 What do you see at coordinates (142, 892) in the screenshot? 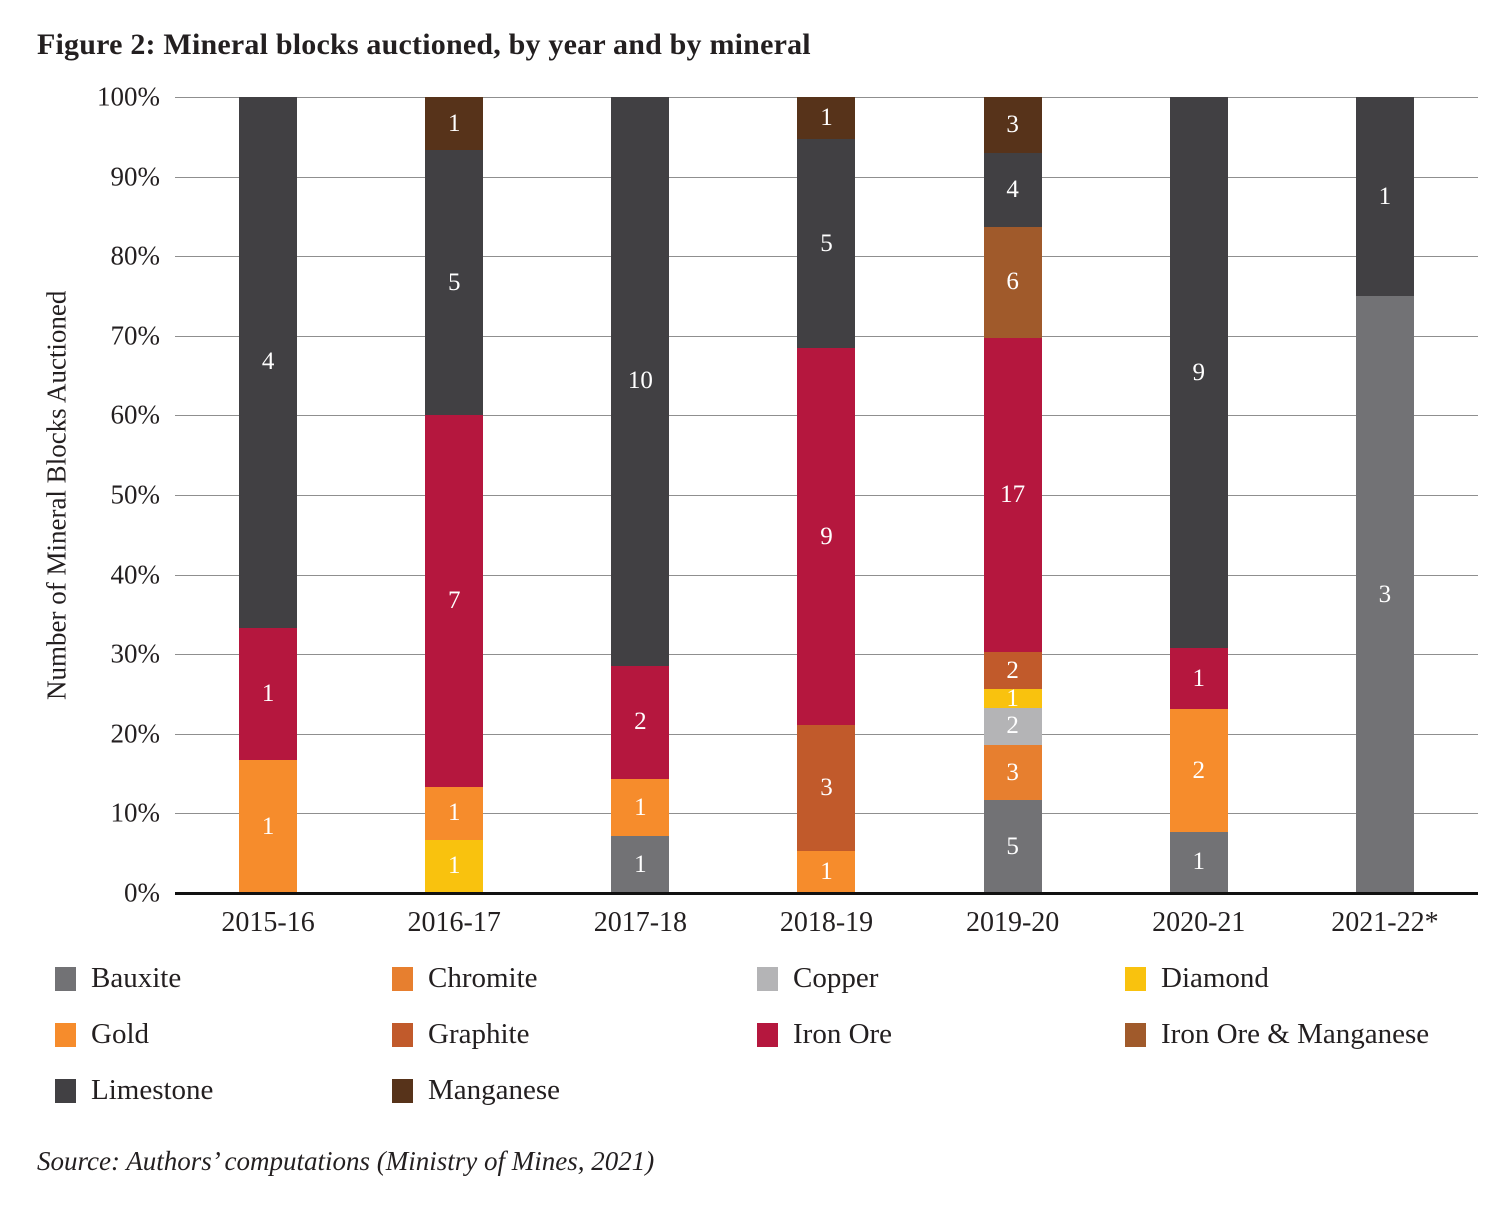
I see `y-tick-label: 0%` at bounding box center [142, 892].